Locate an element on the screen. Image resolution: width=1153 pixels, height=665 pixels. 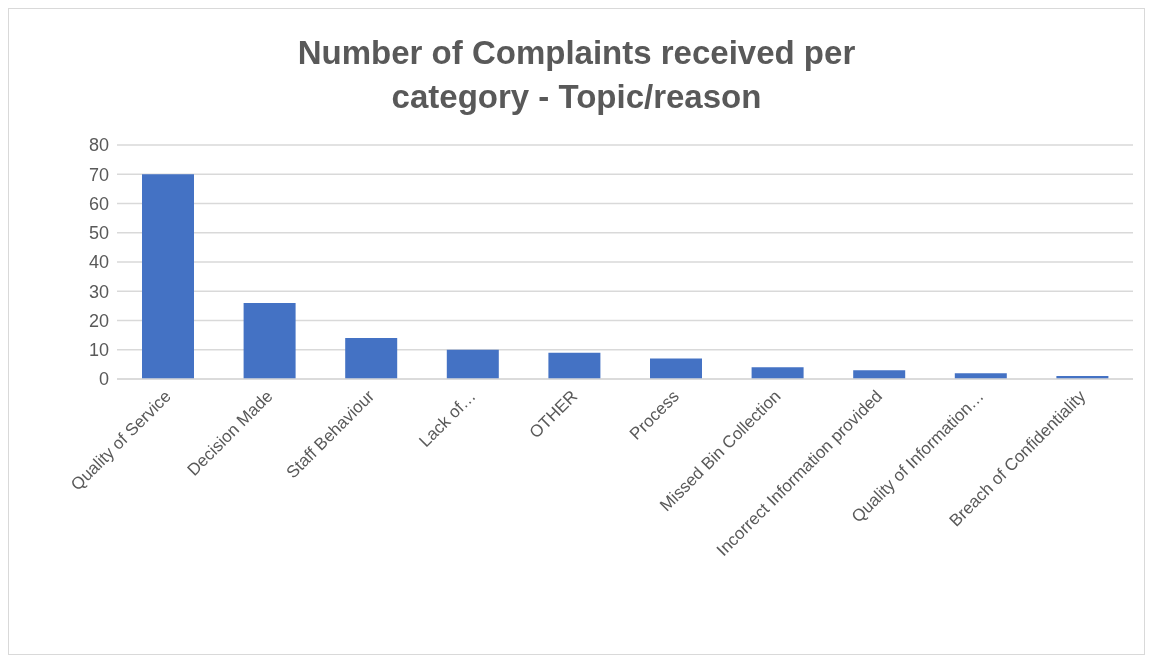
y-tick-label: 50 is located at coordinates (98, 233).